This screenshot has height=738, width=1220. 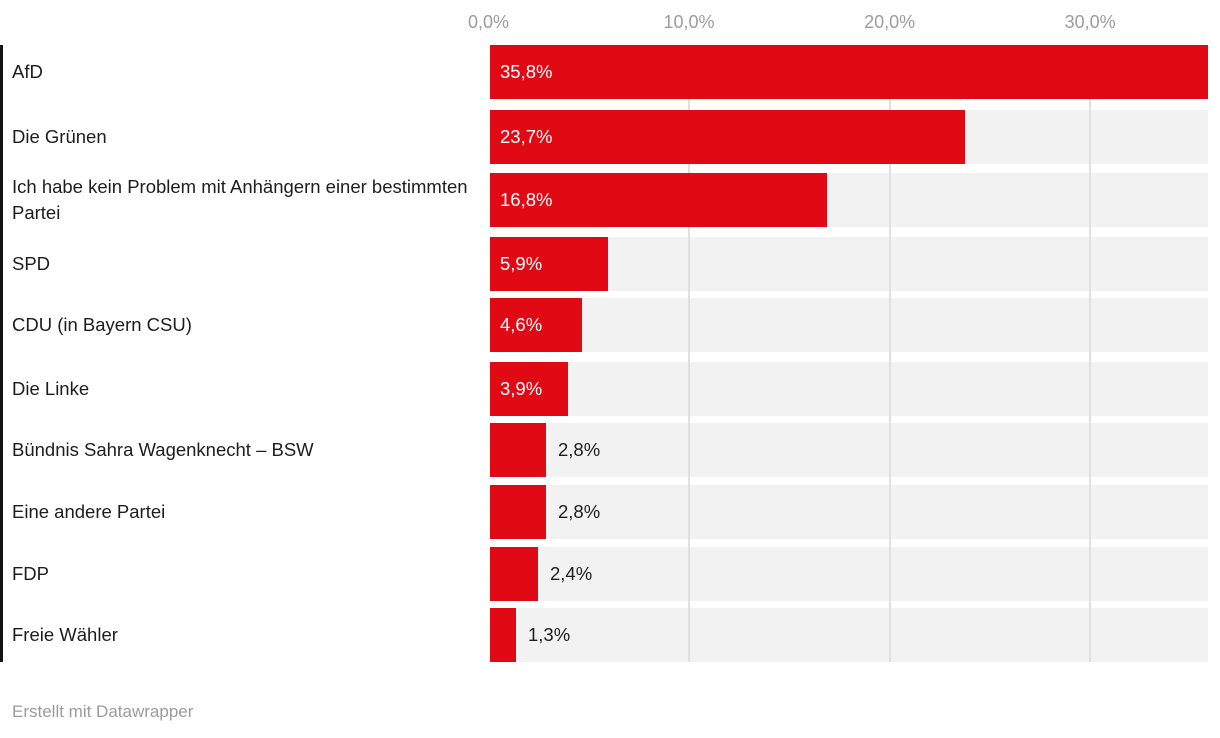 What do you see at coordinates (521, 388) in the screenshot?
I see `value-label: 3,9%` at bounding box center [521, 388].